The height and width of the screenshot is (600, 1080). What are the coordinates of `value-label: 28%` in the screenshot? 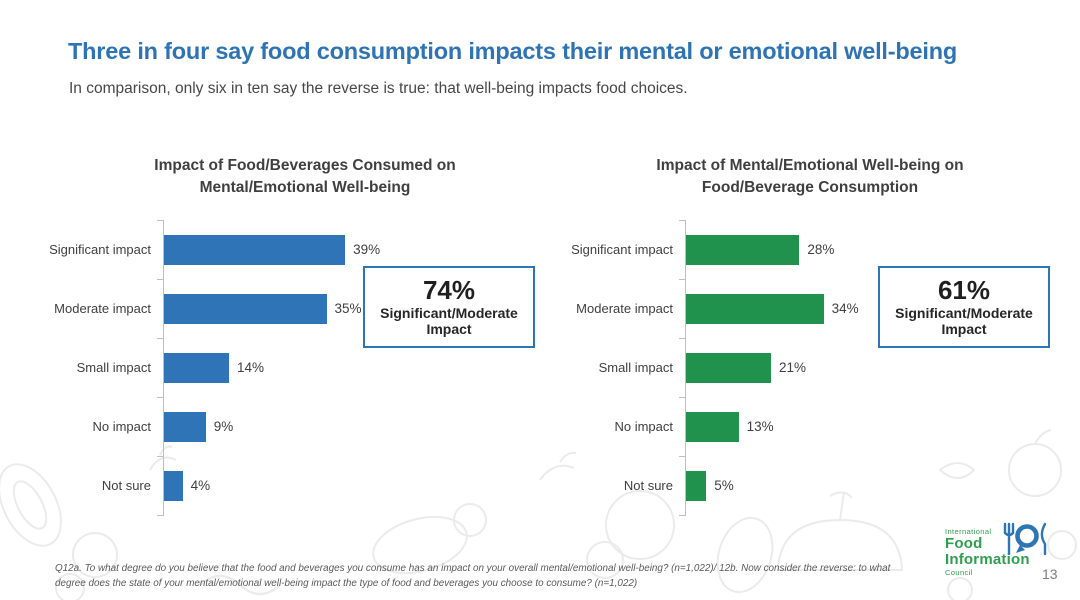 It's located at (821, 249).